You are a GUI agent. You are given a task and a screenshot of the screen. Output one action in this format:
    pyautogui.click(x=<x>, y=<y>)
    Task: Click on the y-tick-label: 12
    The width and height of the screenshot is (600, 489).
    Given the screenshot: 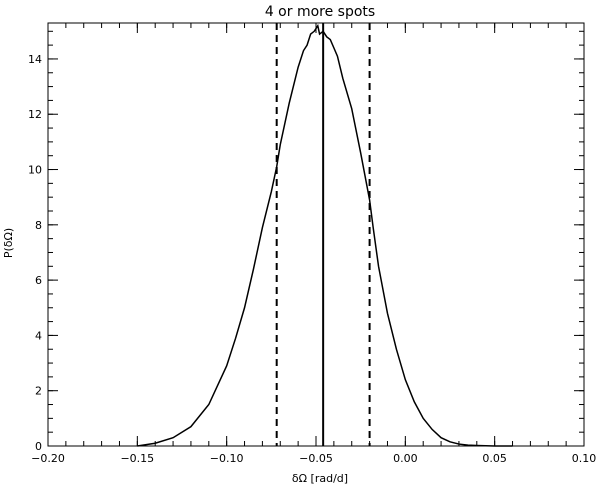 What is the action you would take?
    pyautogui.click(x=35, y=114)
    